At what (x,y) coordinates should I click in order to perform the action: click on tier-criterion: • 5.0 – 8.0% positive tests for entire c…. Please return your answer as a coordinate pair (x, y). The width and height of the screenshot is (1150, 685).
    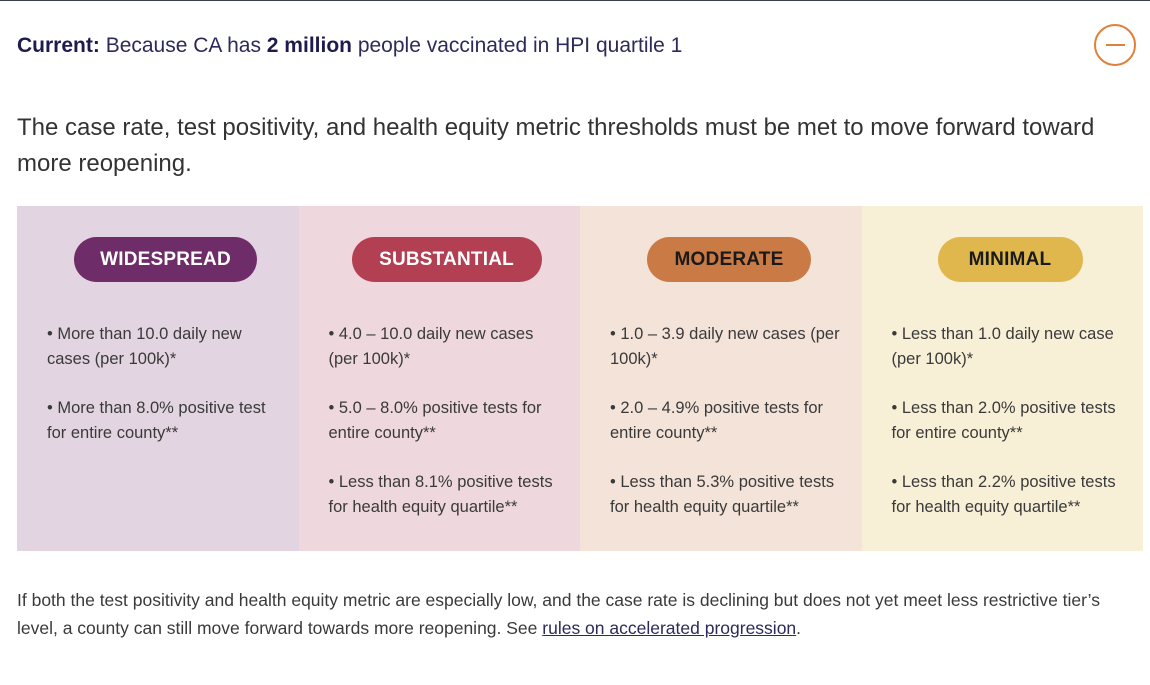
    Looking at the image, I should click on (435, 420).